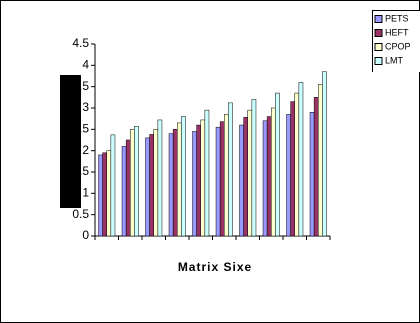 Image resolution: width=420 pixels, height=323 pixels. What do you see at coordinates (80, 214) in the screenshot?
I see `y-tick-label: 0.5` at bounding box center [80, 214].